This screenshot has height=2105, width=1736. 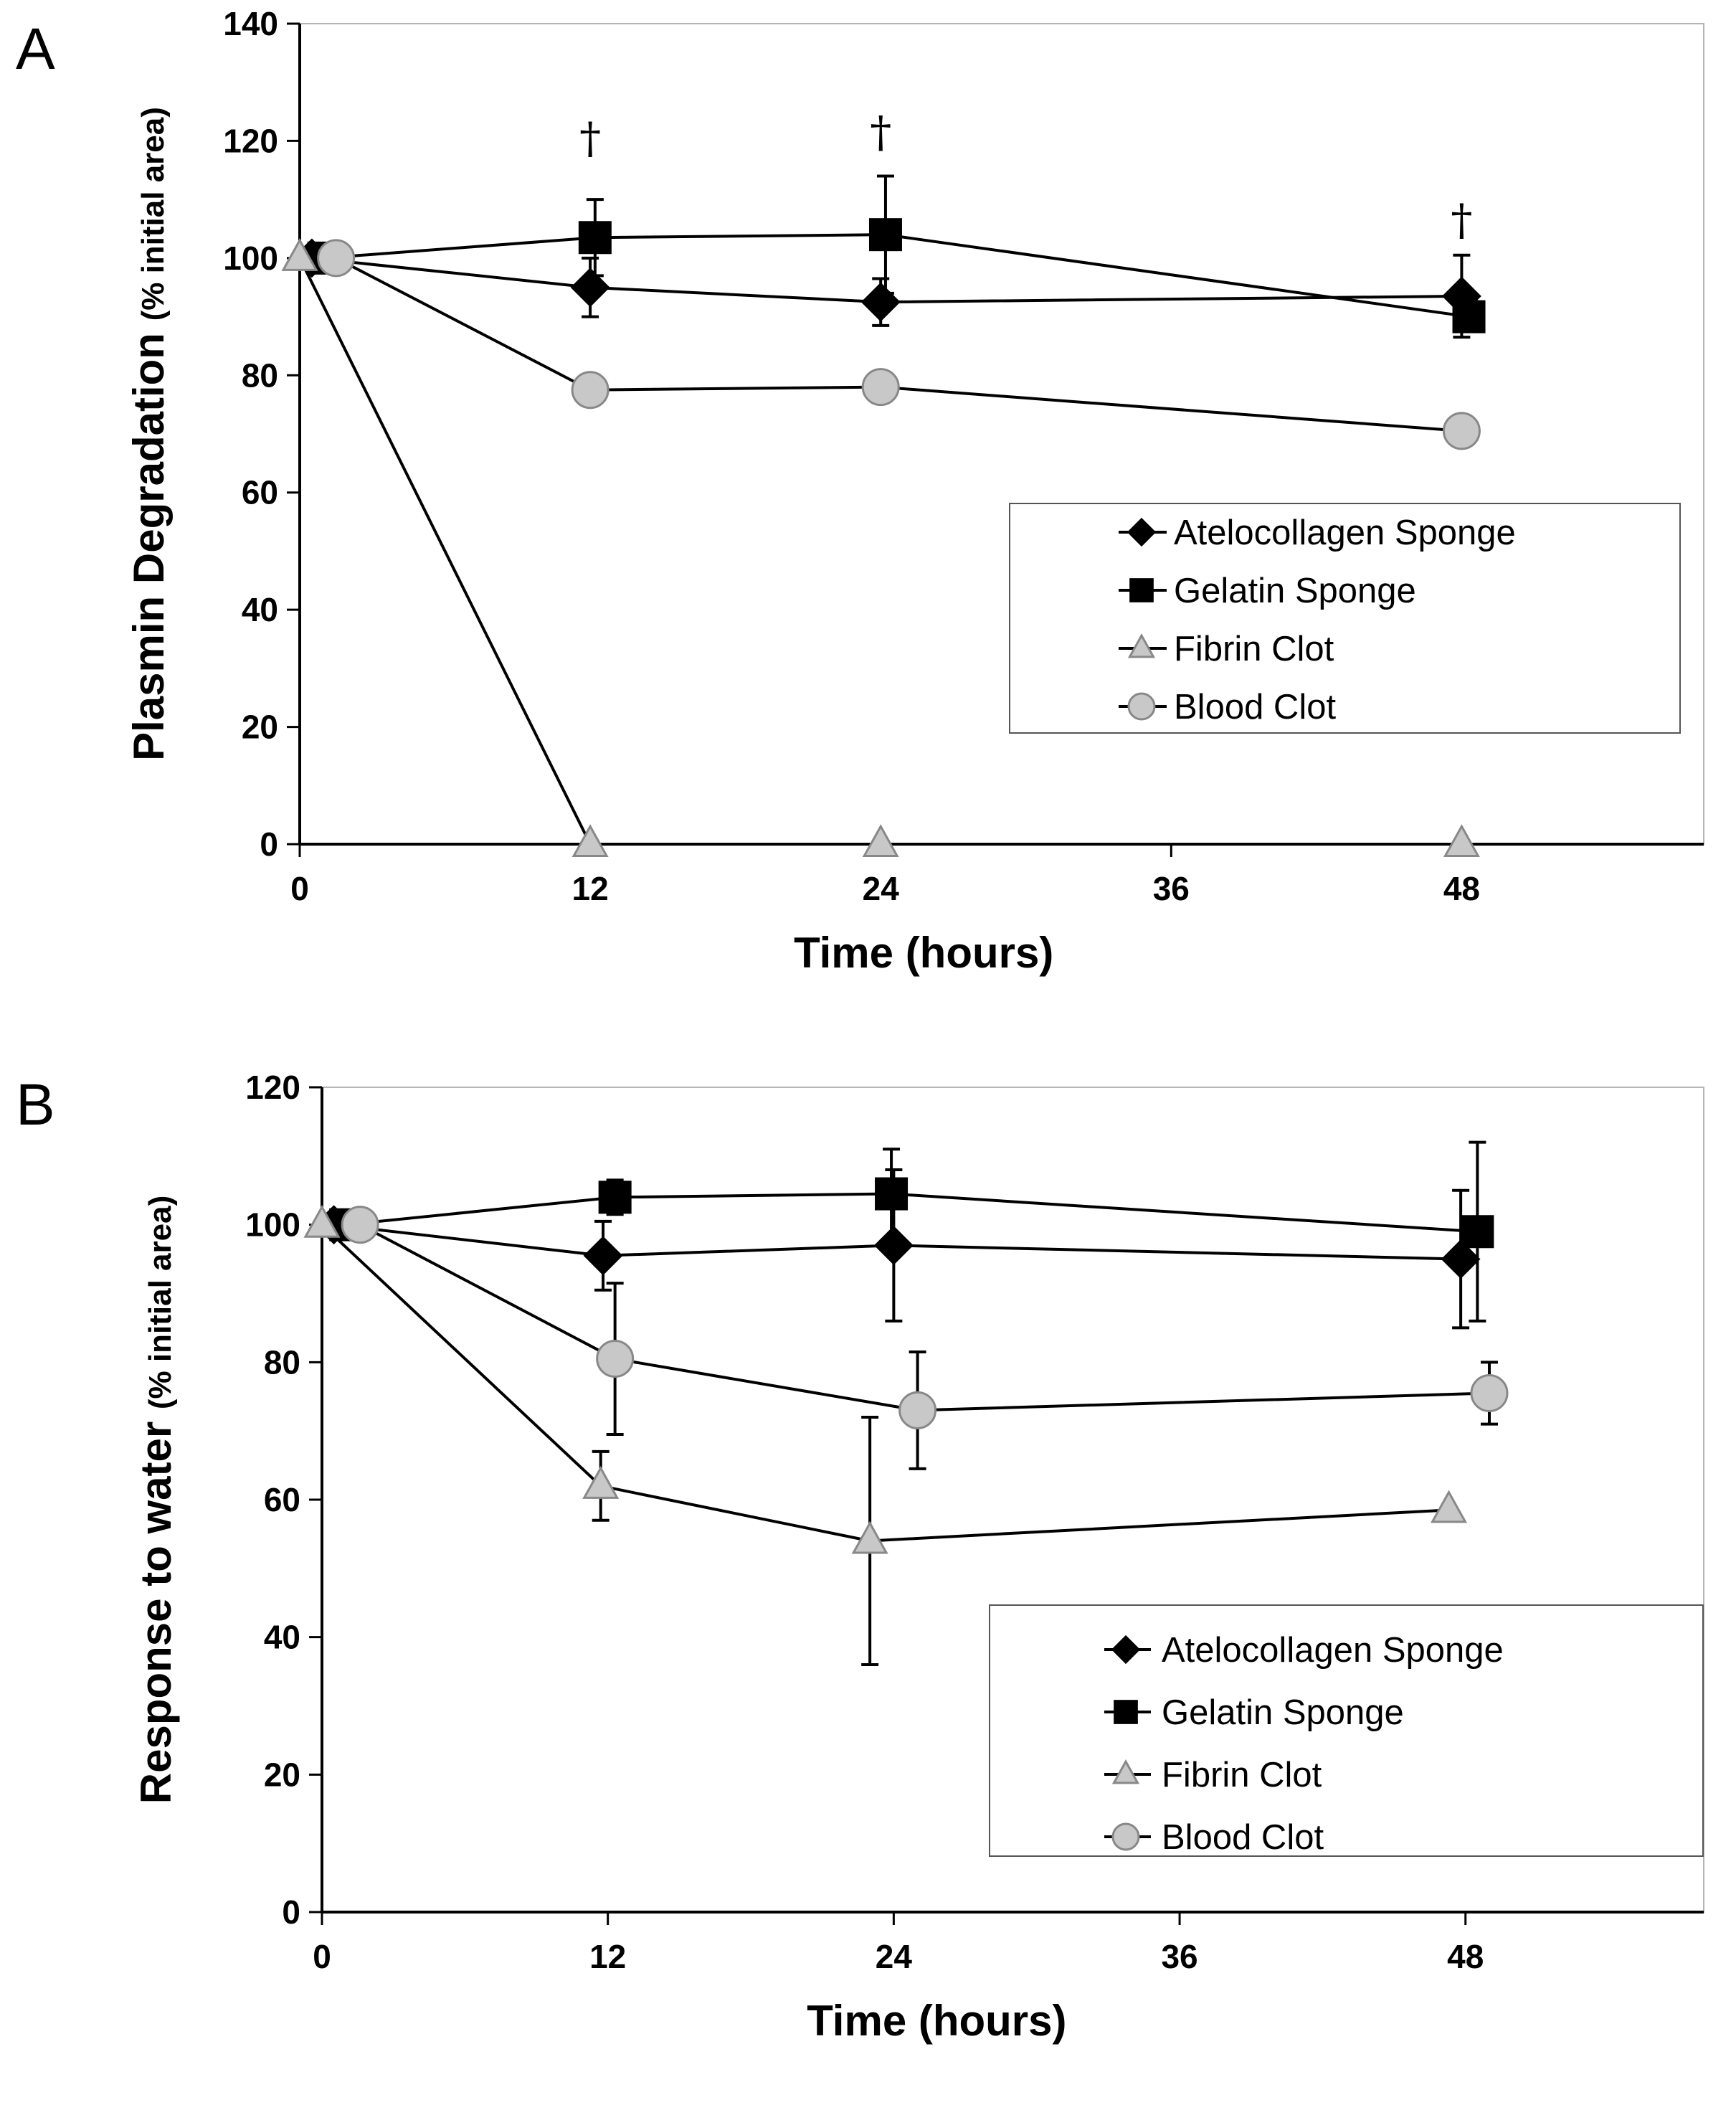 What do you see at coordinates (1267, 591) in the screenshot?
I see `legend-item: Gelatin Sponge` at bounding box center [1267, 591].